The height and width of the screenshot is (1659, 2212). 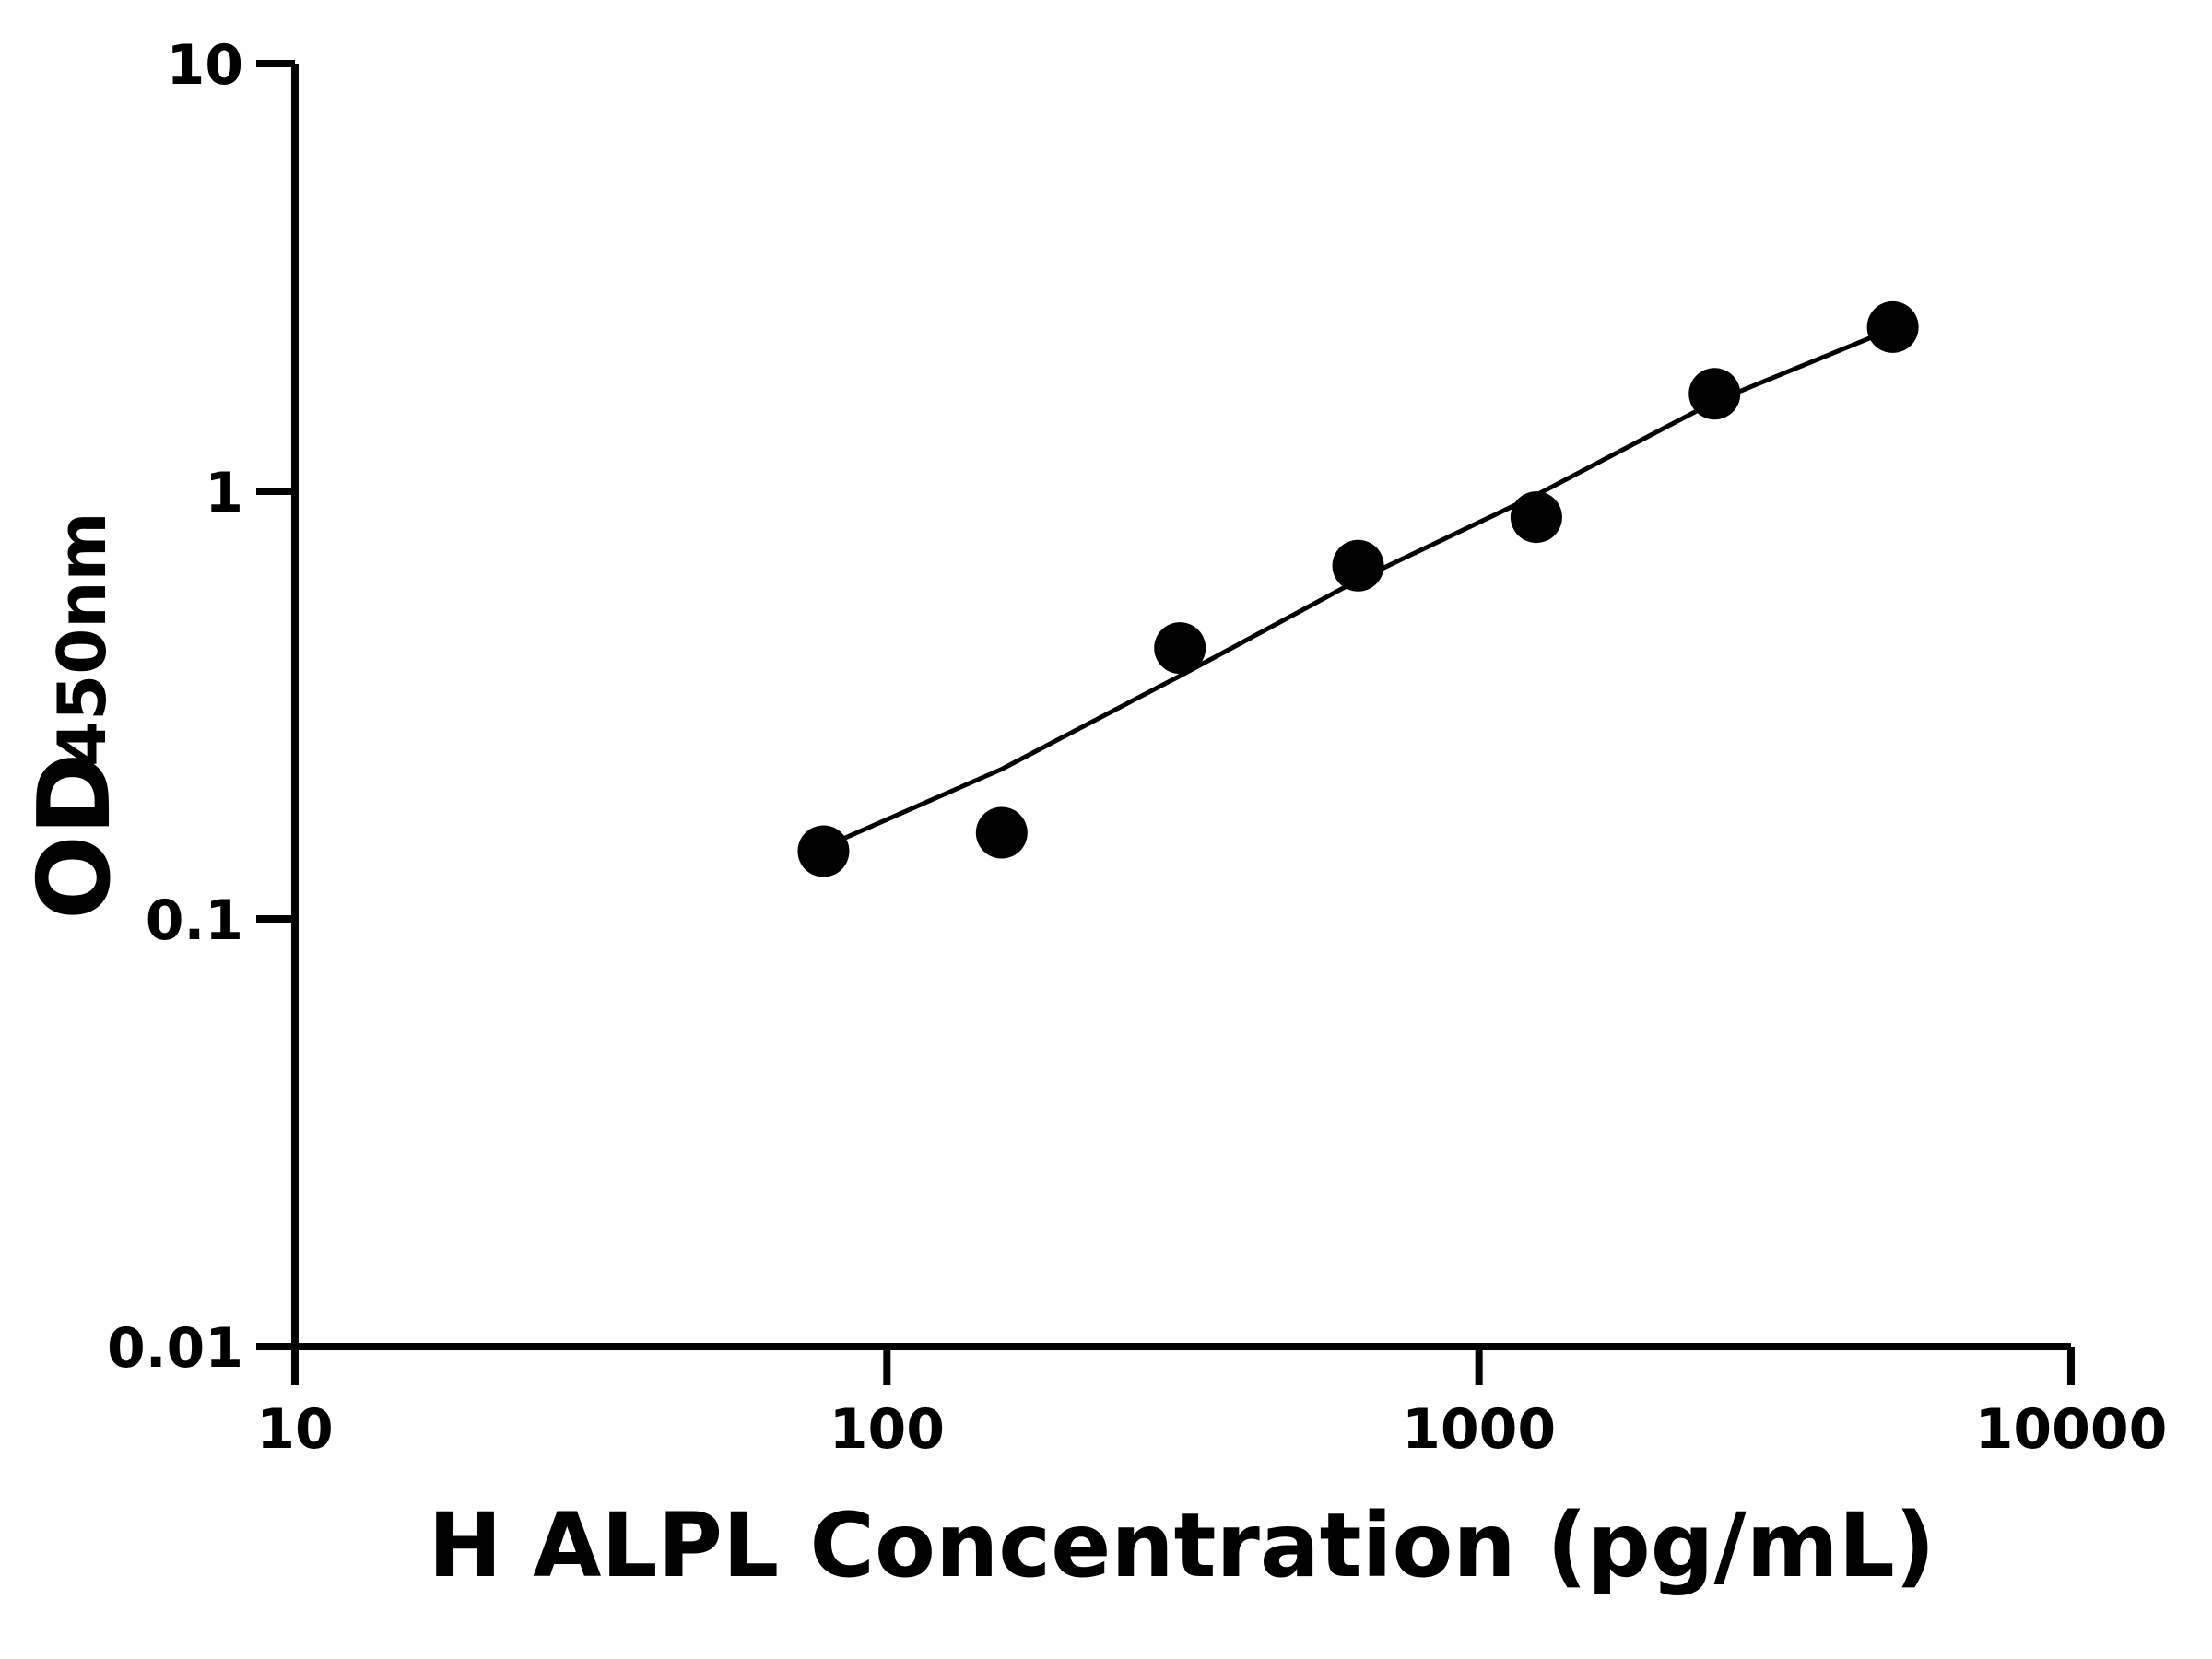 I want to click on y-axis-title-main: OD, so click(x=75, y=836).